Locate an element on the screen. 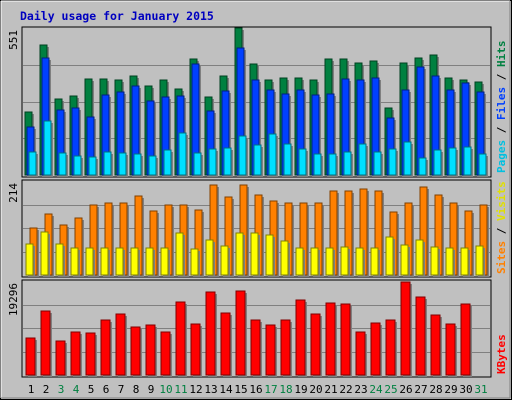  legend-slash-2: / is located at coordinates (501, 76).